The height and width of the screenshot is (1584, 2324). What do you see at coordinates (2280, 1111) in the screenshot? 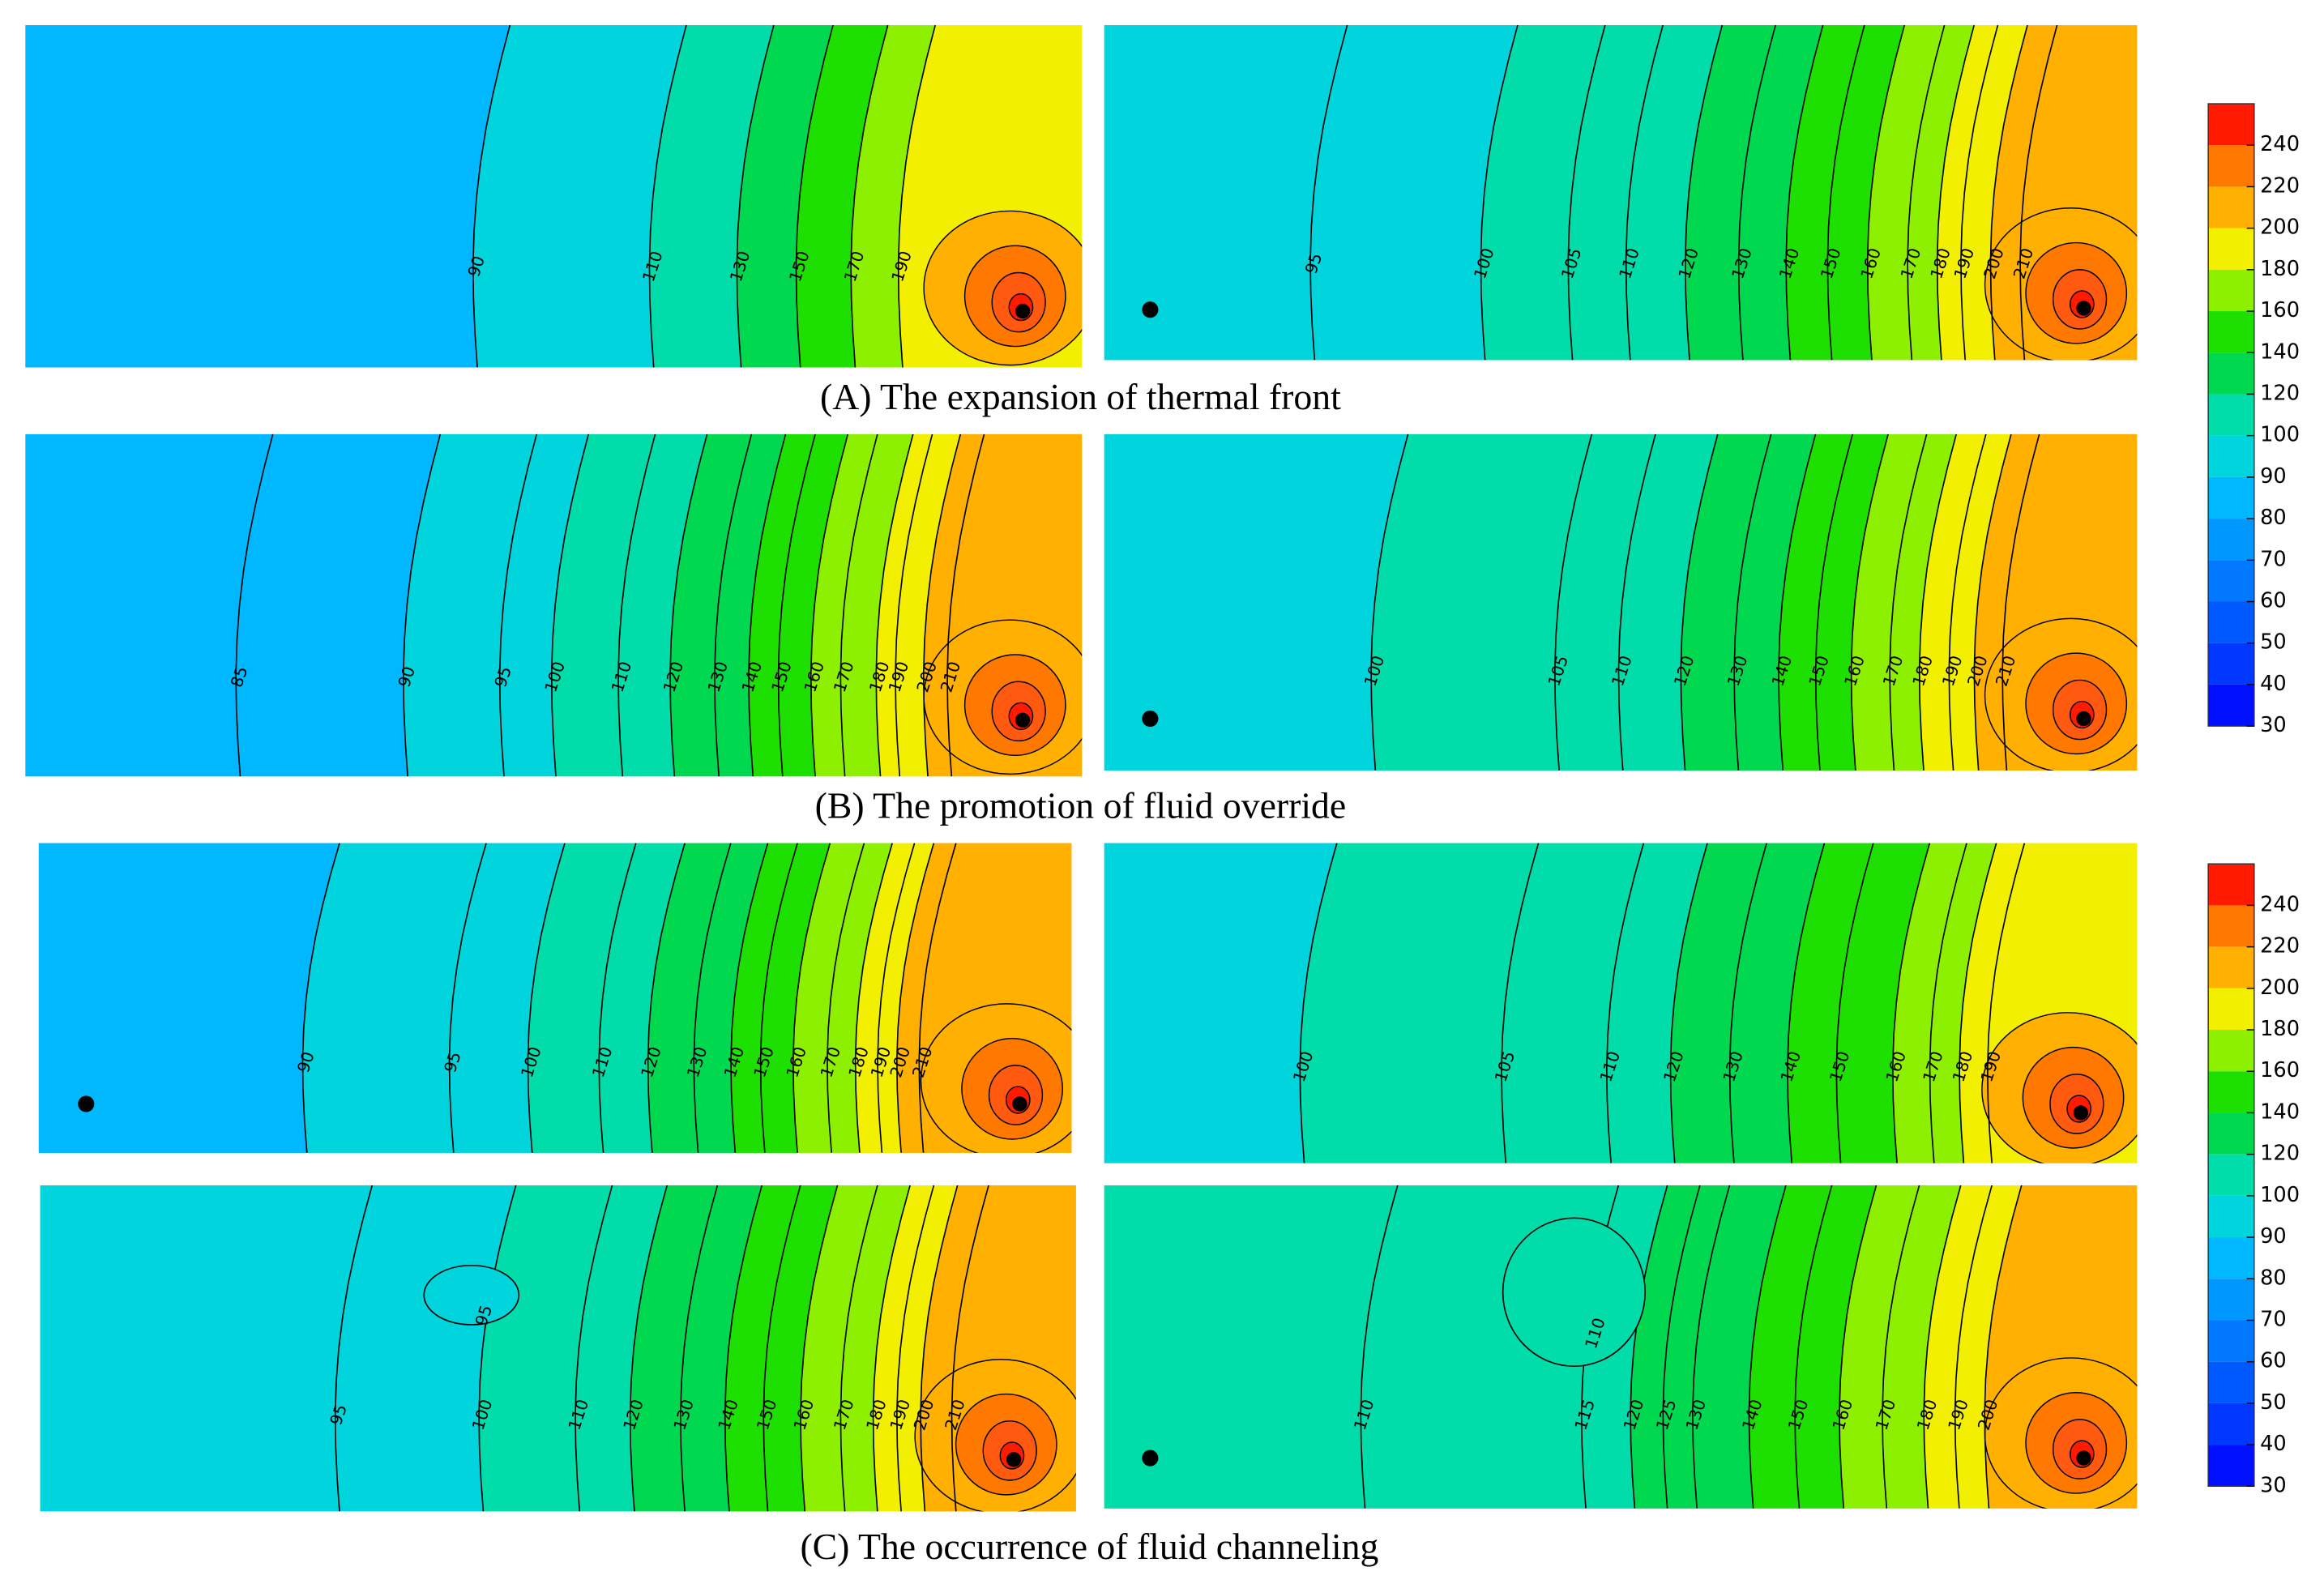
I see `colorbar-label: 140` at bounding box center [2280, 1111].